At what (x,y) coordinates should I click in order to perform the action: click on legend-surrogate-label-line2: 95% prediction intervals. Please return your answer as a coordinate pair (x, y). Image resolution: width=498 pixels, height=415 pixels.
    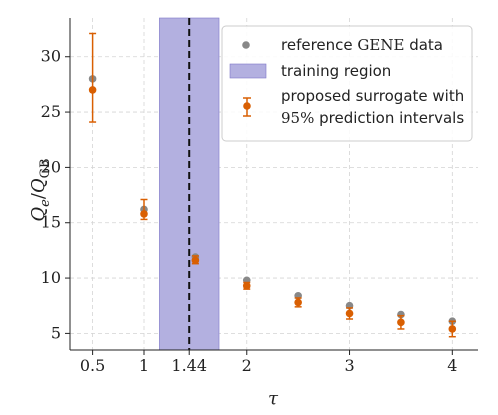
    Looking at the image, I should click on (372, 118).